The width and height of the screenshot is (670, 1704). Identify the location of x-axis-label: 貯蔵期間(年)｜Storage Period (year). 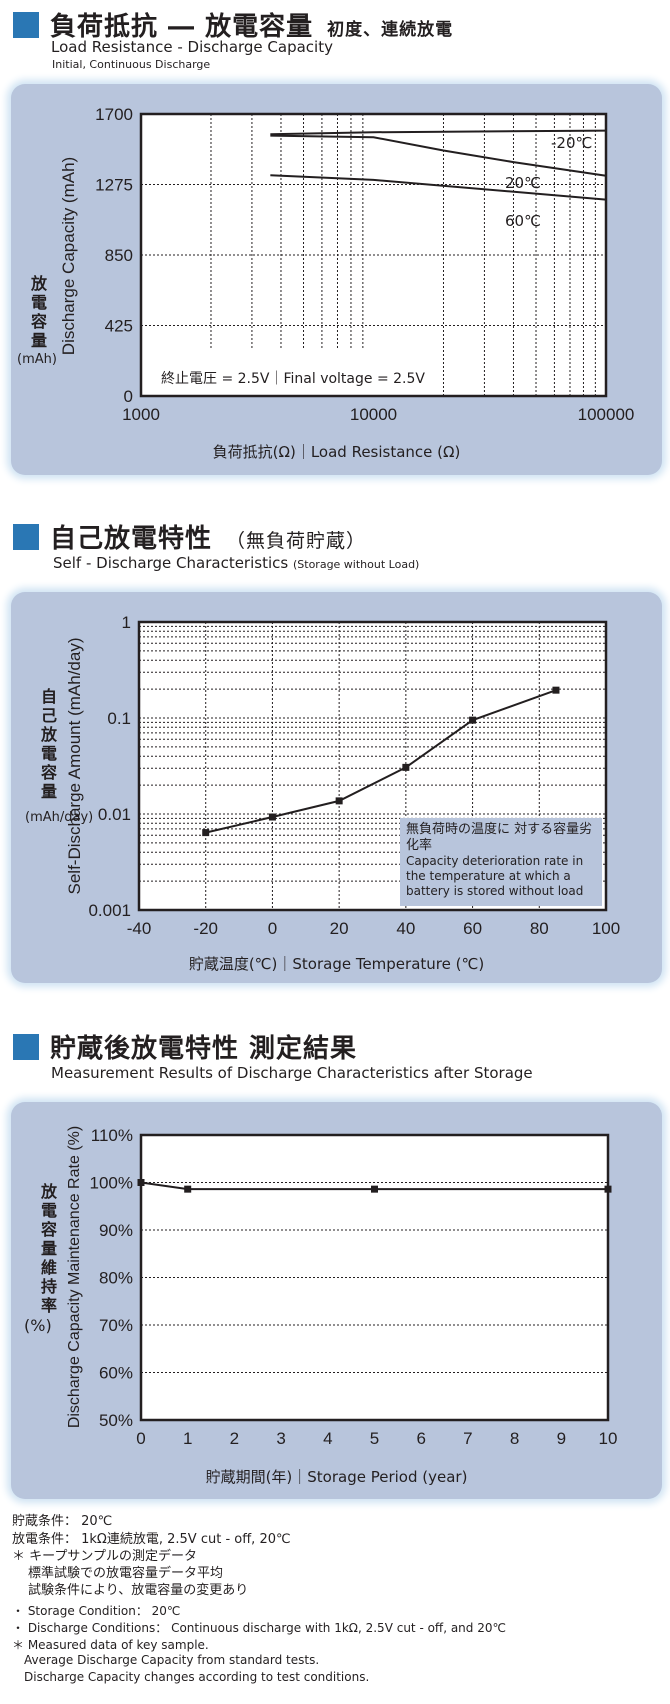
(336, 1477).